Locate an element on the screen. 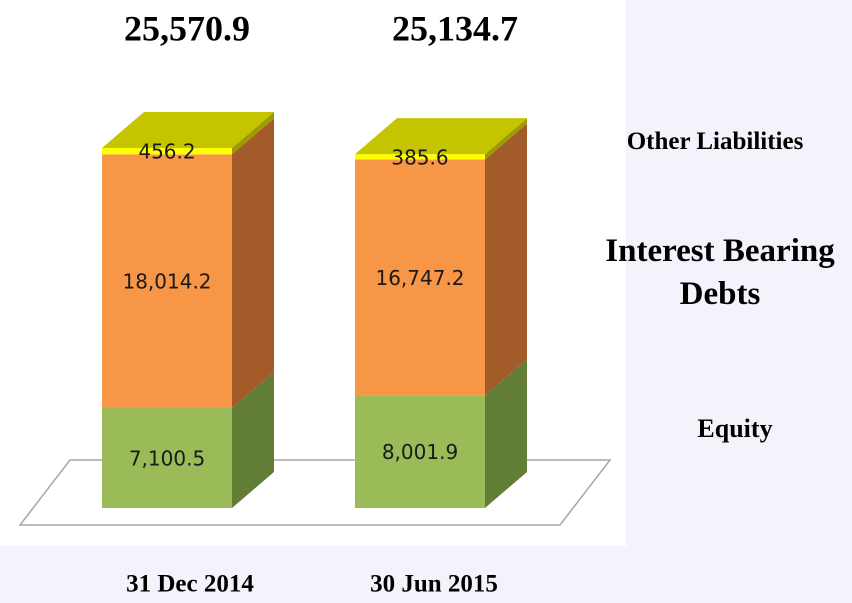 Image resolution: width=852 pixels, height=603 pixels. value-label: 18,014.2 is located at coordinates (166, 282).